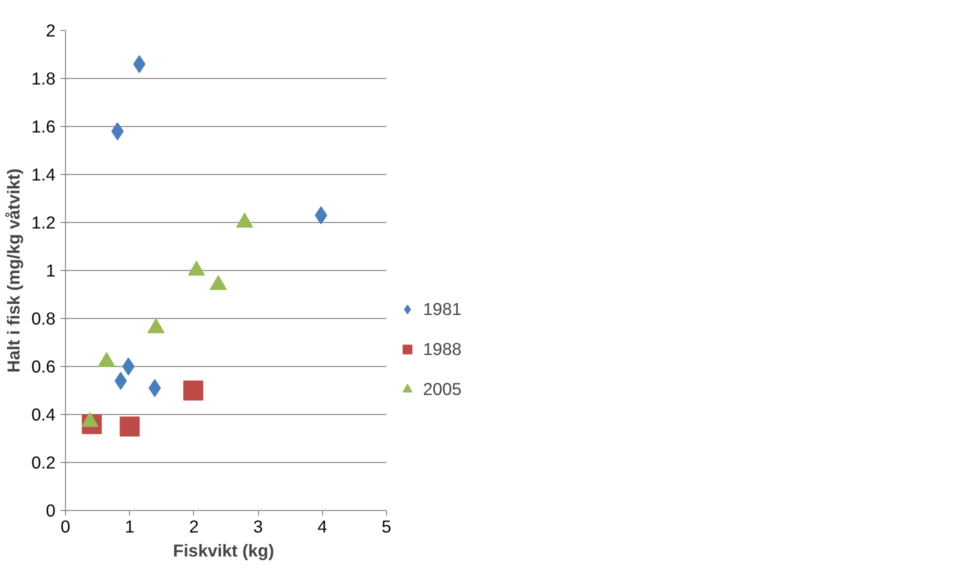 This screenshot has width=956, height=581. Describe the element at coordinates (43, 366) in the screenshot. I see `y-tick-label: 0.6` at that location.